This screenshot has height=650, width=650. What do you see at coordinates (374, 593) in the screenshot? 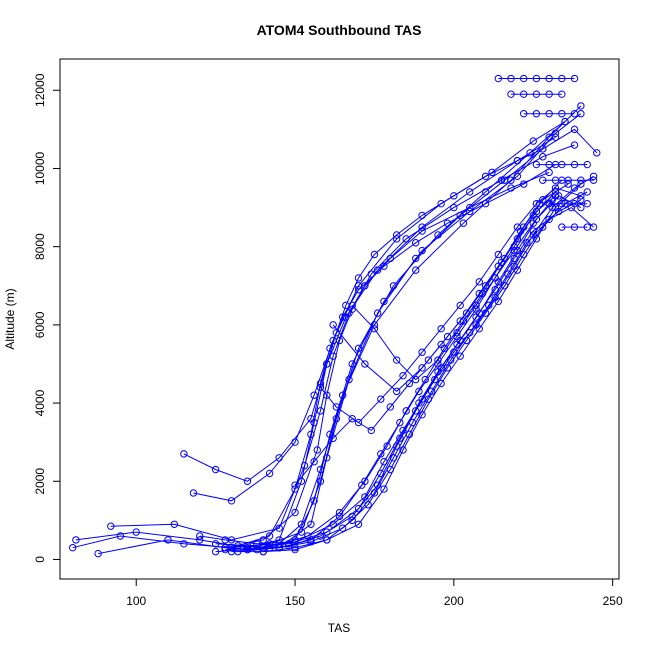
I see `x-axis: 100 150 200 250` at bounding box center [374, 593].